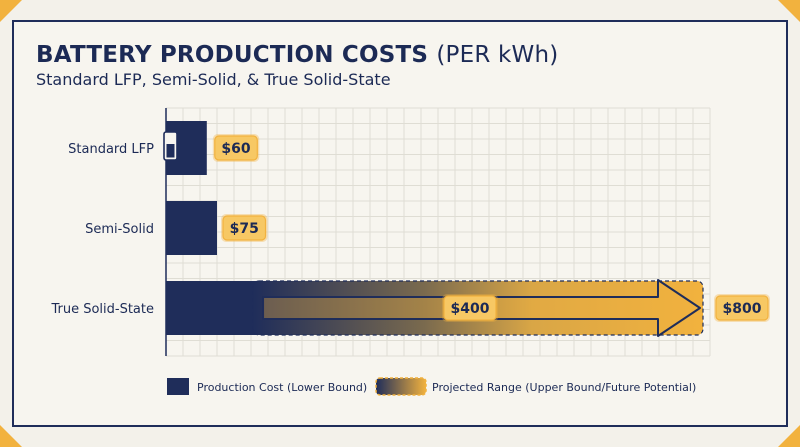 The width and height of the screenshot is (800, 447). I want to click on battery-icon, so click(170, 145).